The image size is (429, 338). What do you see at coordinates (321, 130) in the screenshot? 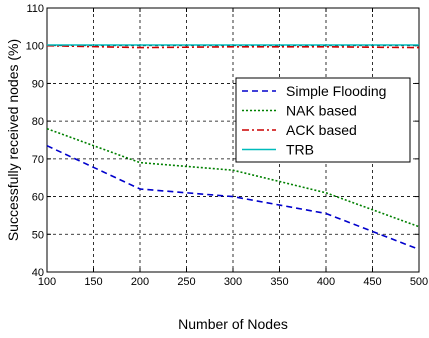
I see `legend-label: ACK based` at bounding box center [321, 130].